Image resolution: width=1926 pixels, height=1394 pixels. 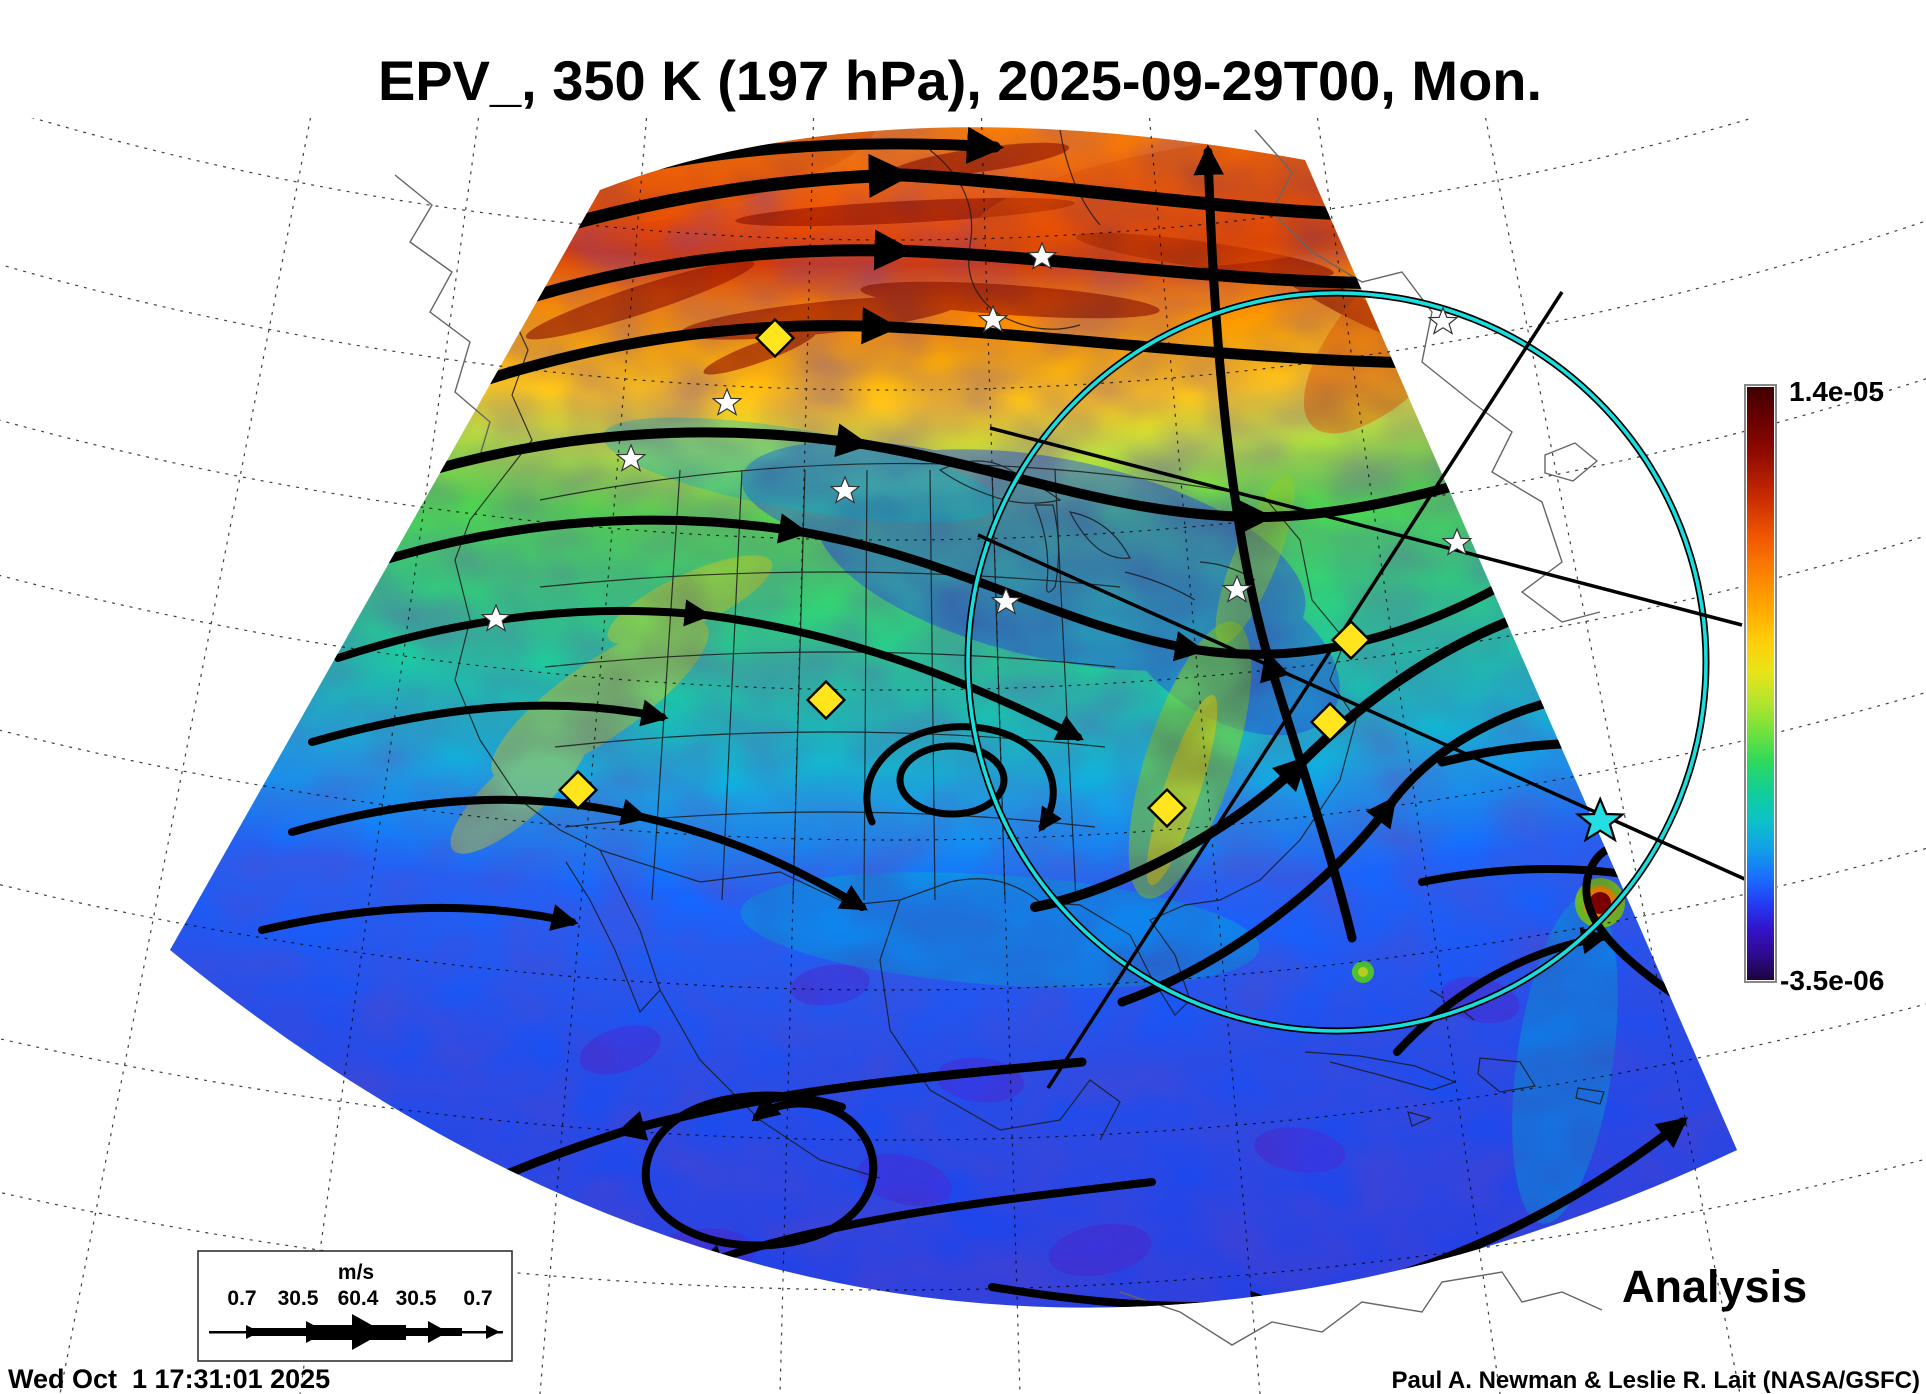 I want to click on wind-speed-value: 60.4, so click(x=358, y=1298).